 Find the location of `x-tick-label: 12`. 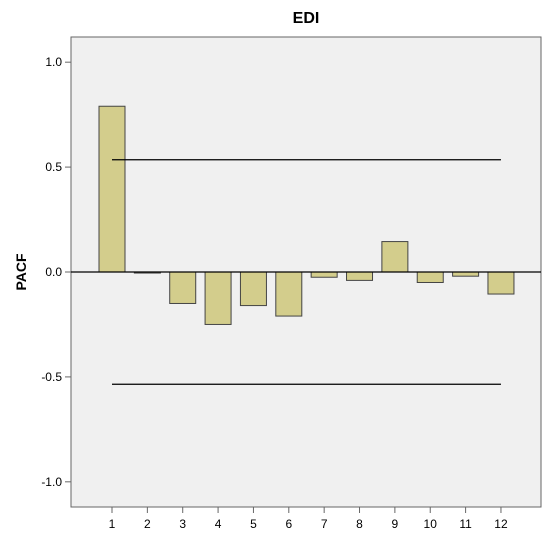

x-tick-label: 12 is located at coordinates (501, 524).